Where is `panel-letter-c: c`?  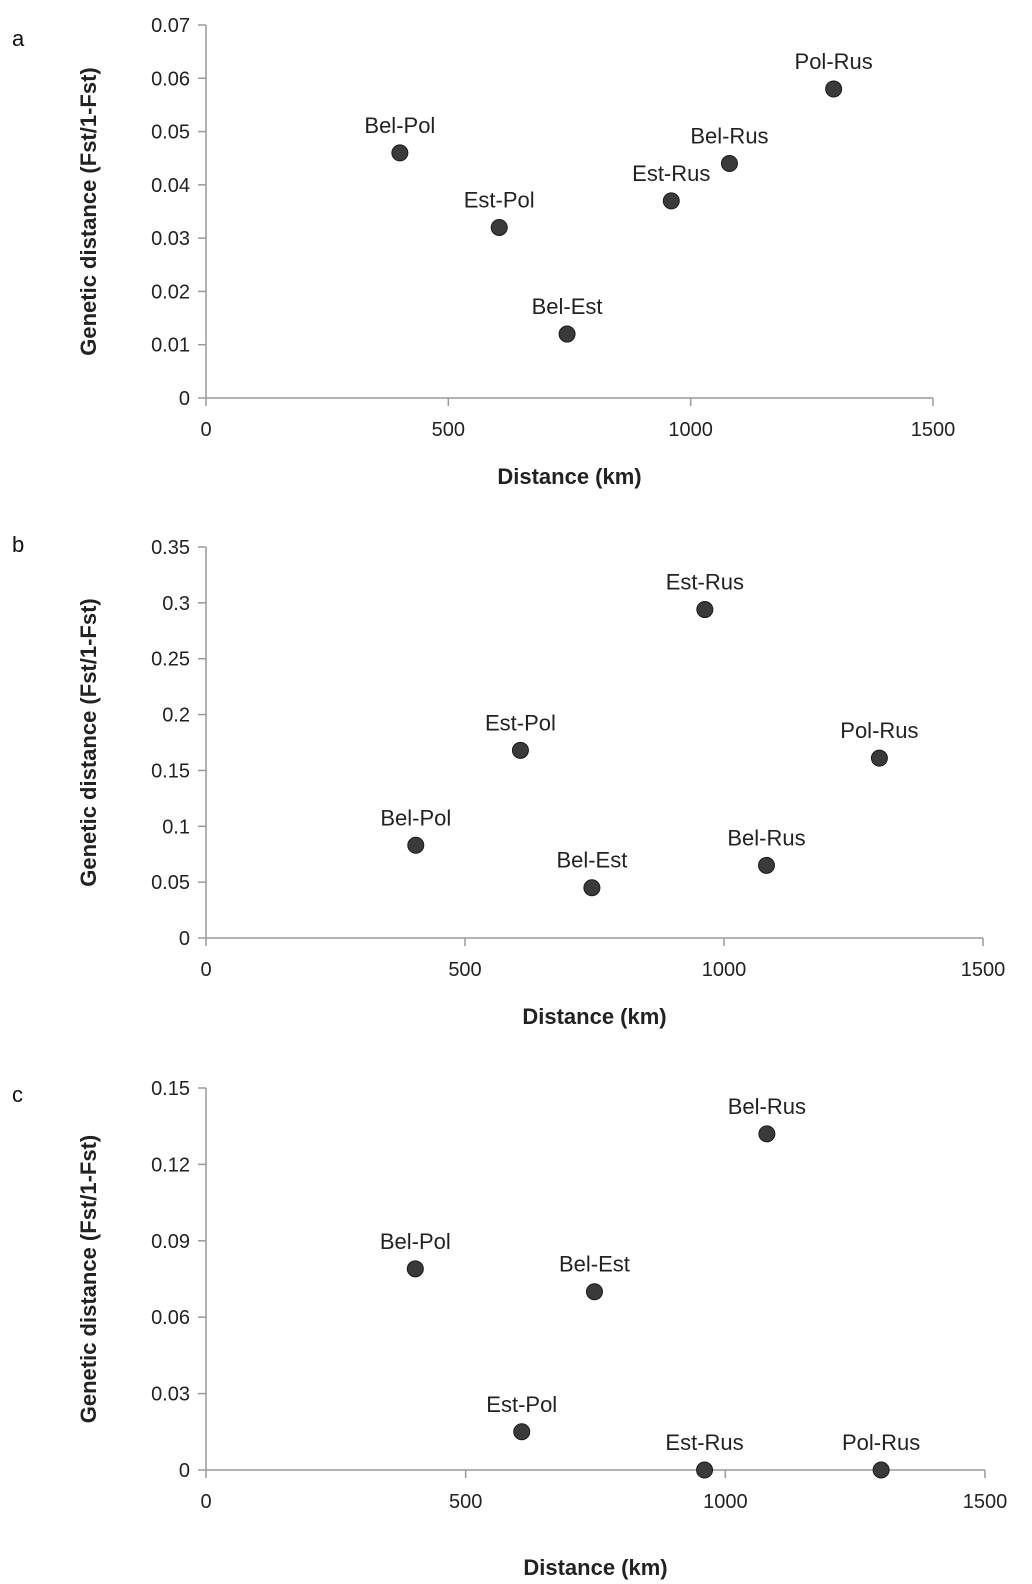 panel-letter-c: c is located at coordinates (17, 1094).